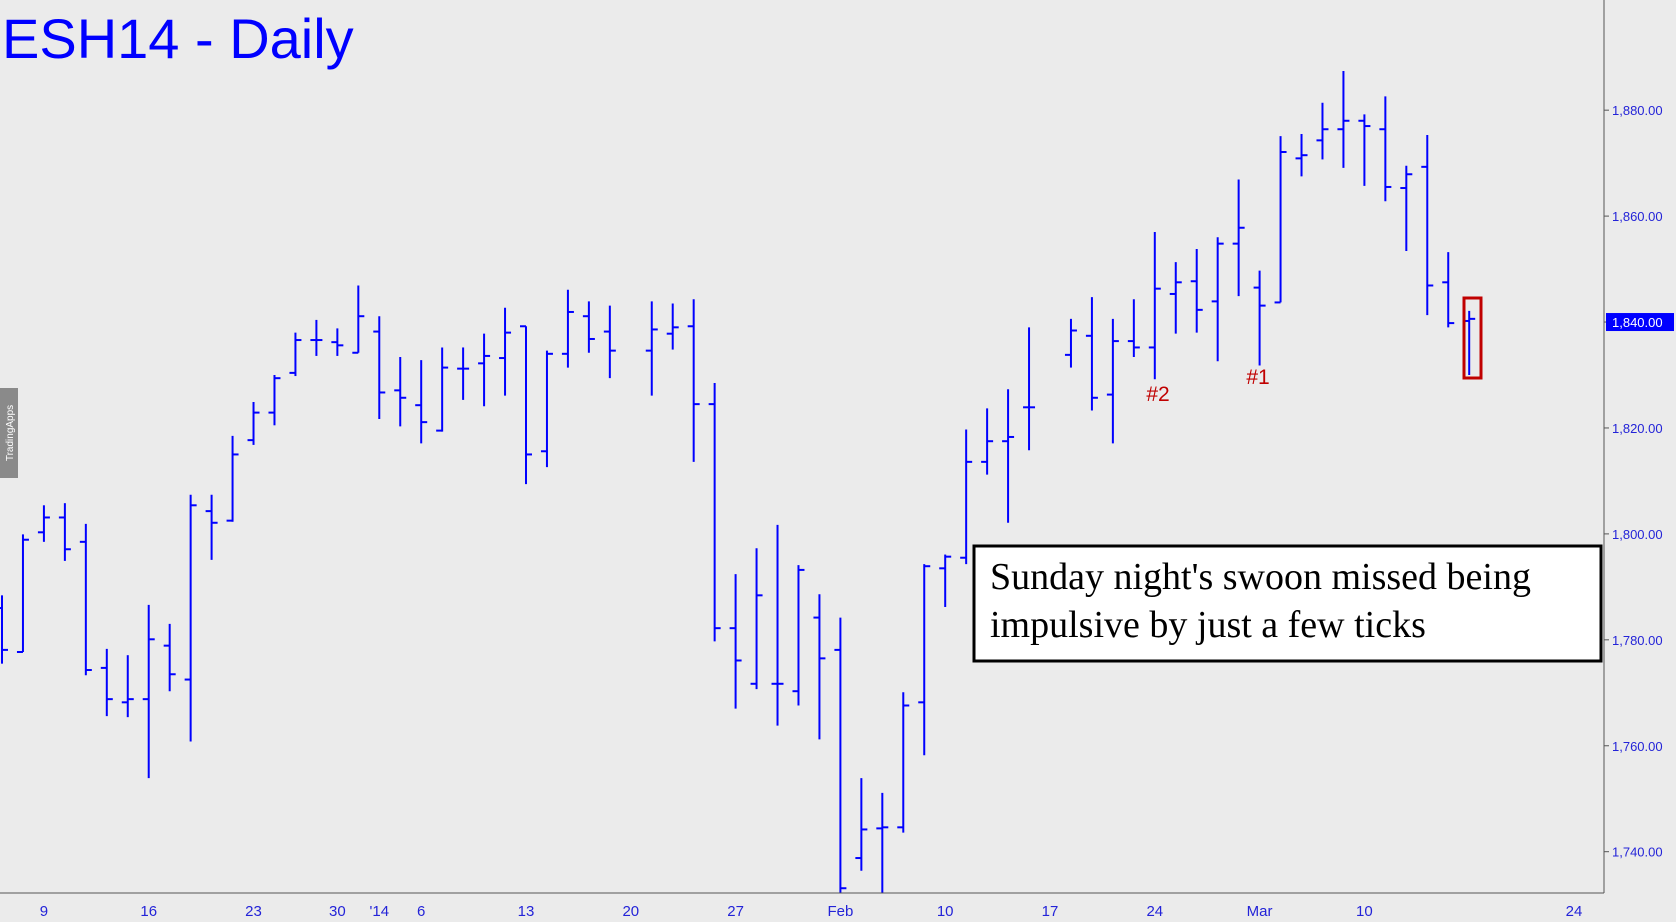  Describe the element at coordinates (253, 911) in the screenshot. I see `x-tick-label: 23` at that location.